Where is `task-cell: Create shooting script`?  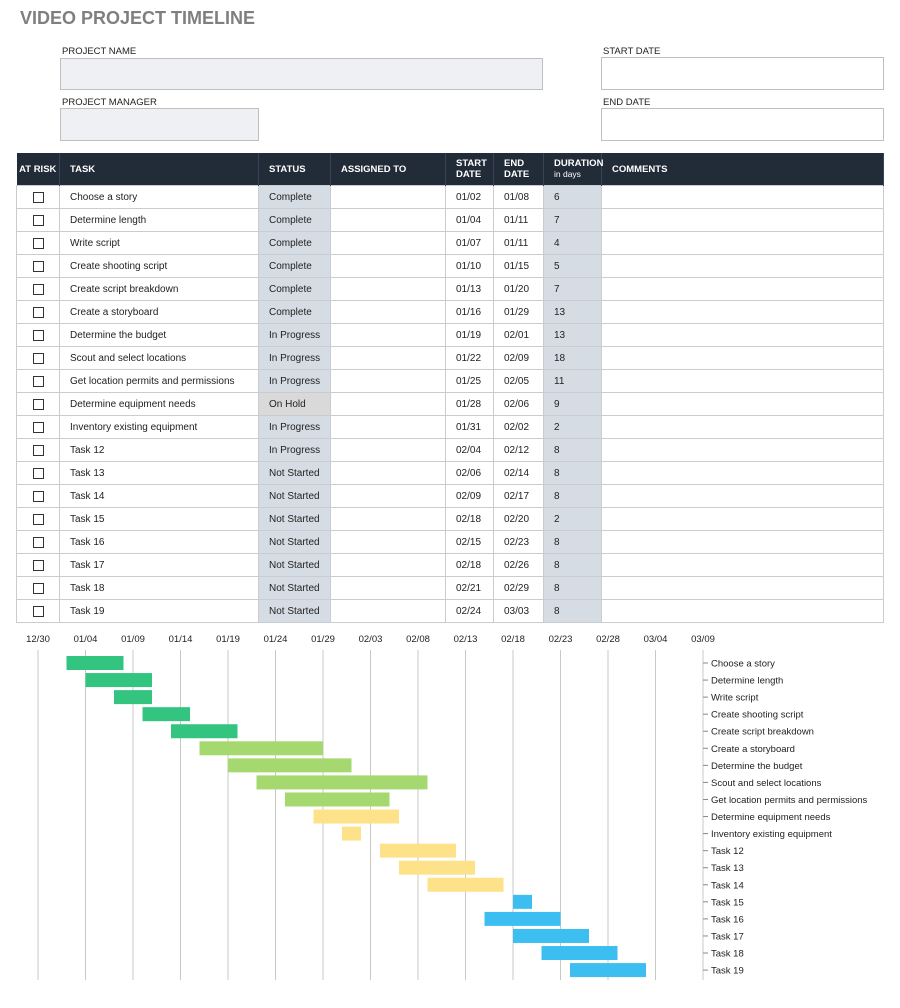 task-cell: Create shooting script is located at coordinates (159, 266).